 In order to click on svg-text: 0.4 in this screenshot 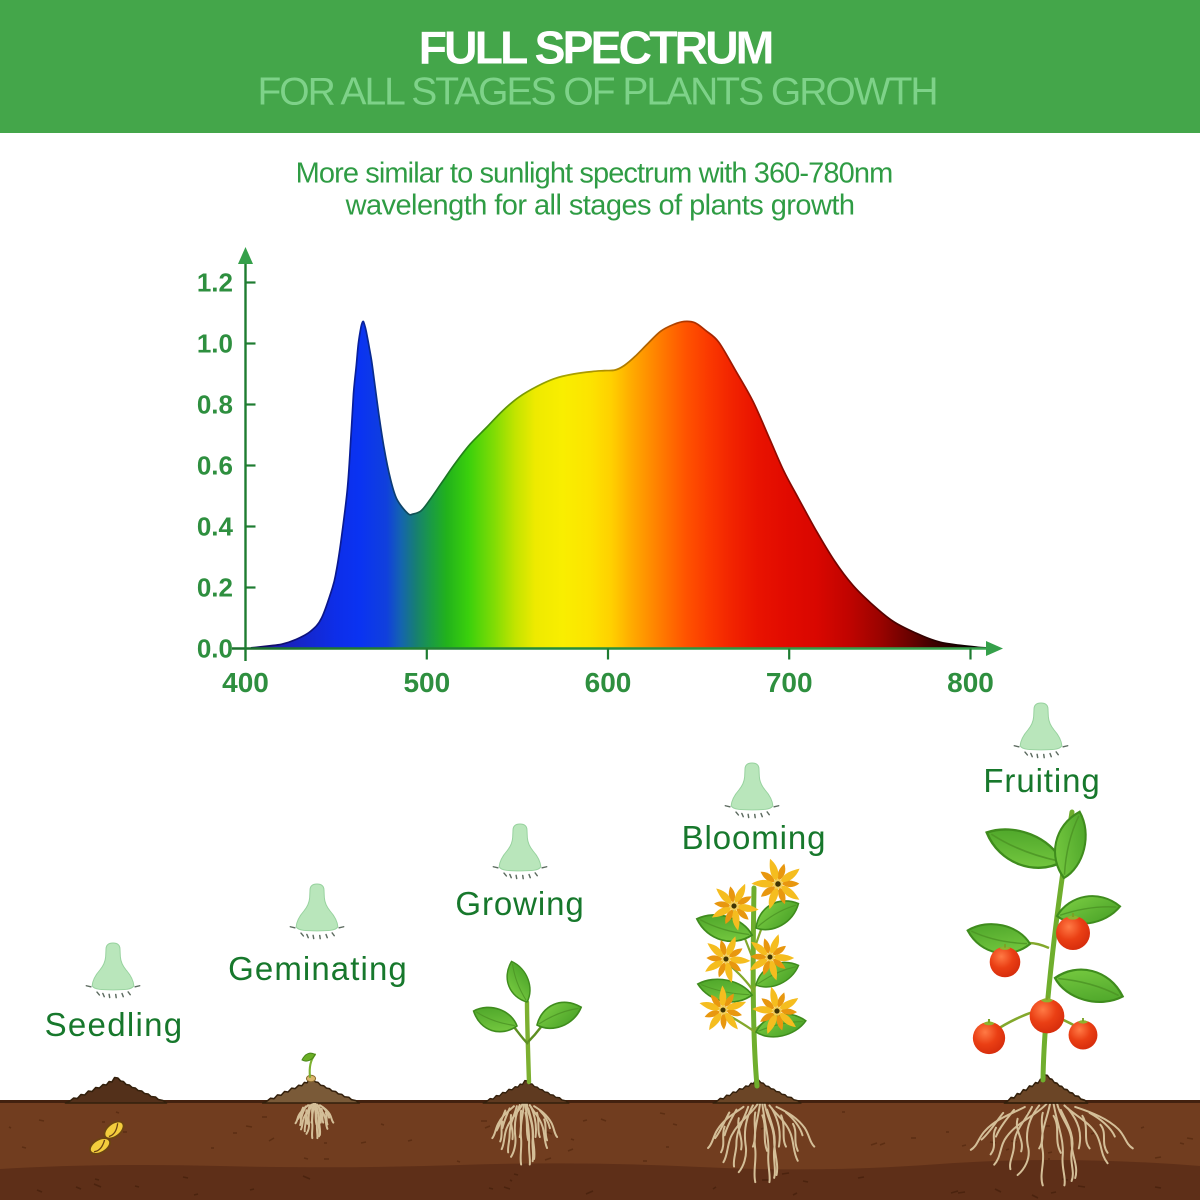, I will do `click(215, 527)`.